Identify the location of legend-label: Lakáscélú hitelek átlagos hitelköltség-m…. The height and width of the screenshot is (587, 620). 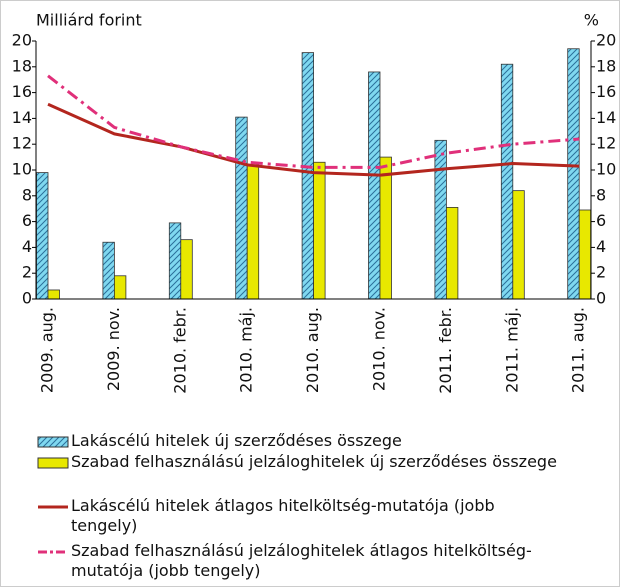
(283, 515).